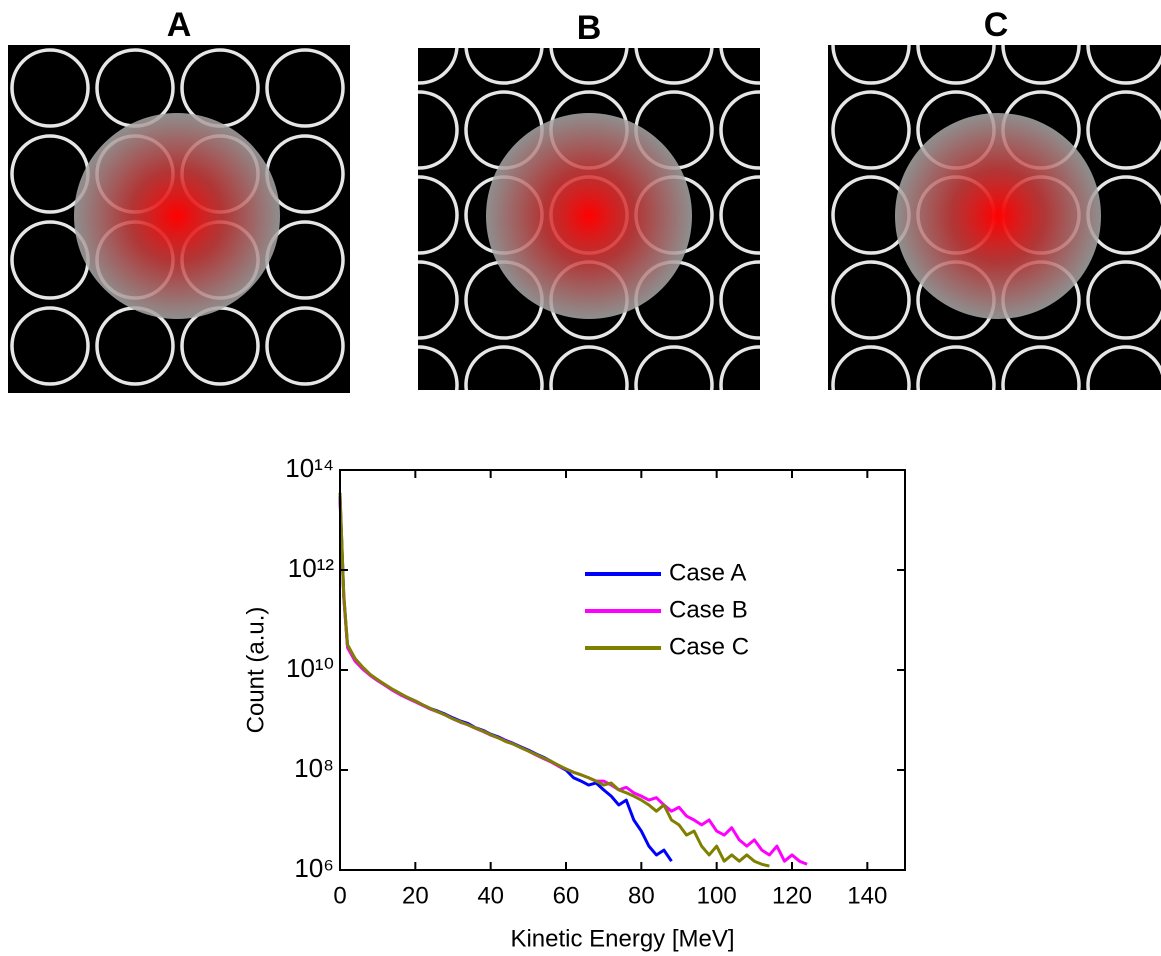  What do you see at coordinates (589, 28) in the screenshot?
I see `panel-label: B` at bounding box center [589, 28].